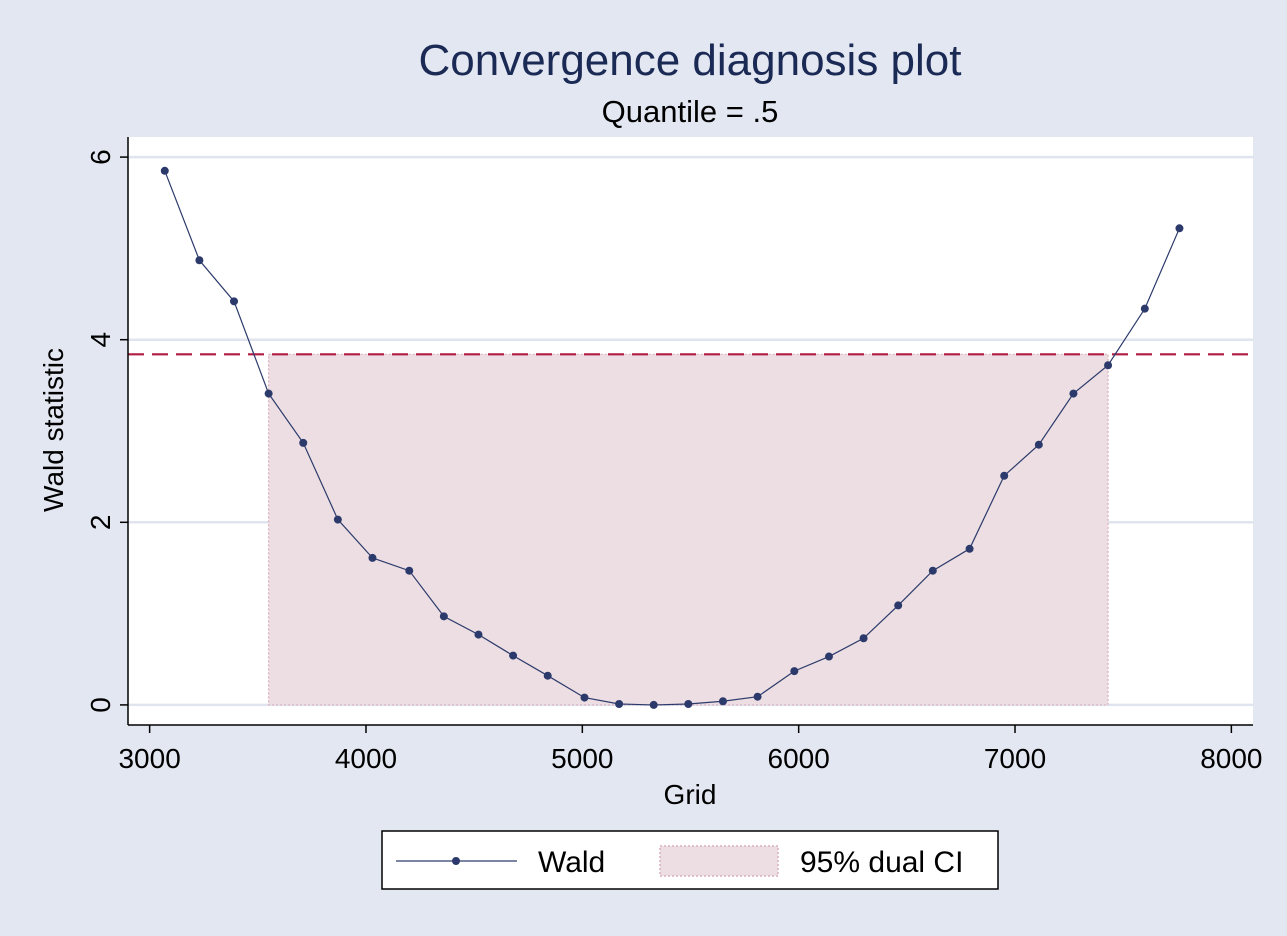 This screenshot has height=936, width=1287. Describe the element at coordinates (690, 794) in the screenshot. I see `x-axis-label: Grid` at that location.